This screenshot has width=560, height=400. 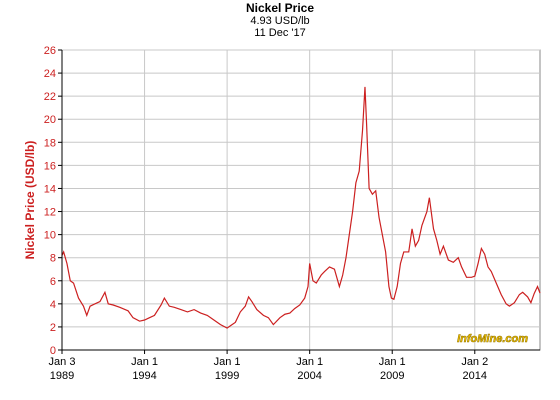 I want to click on y-tick-label: 22, so click(x=50, y=97).